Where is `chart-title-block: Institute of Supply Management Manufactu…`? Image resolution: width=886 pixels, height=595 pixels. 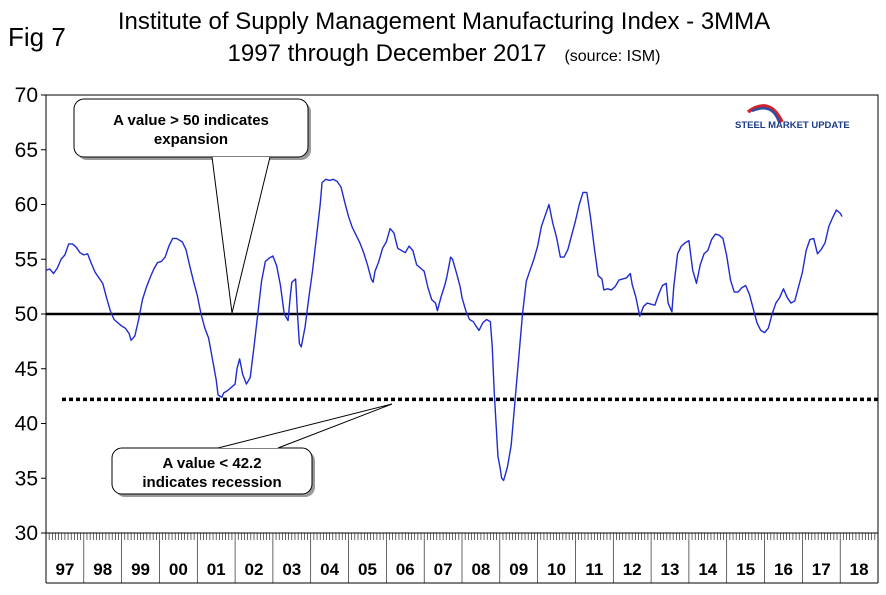
chart-title-block: Institute of Supply Management Manufactu… is located at coordinates (444, 39).